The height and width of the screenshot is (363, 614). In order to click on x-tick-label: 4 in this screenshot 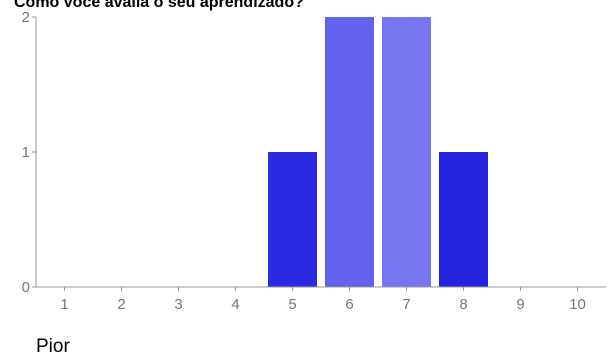, I will do `click(235, 304)`.